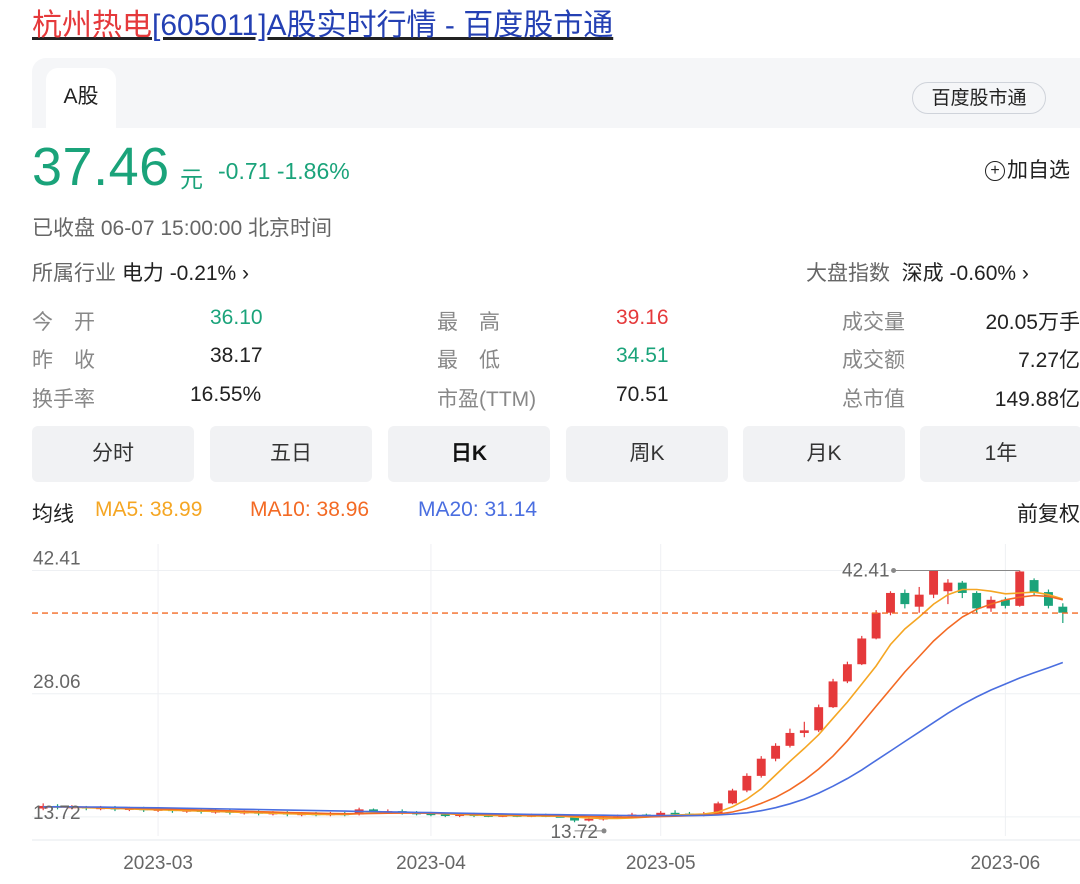 This screenshot has width=1080, height=884. Describe the element at coordinates (478, 509) in the screenshot. I see `ma20-legend: MA20: 31.14` at that location.